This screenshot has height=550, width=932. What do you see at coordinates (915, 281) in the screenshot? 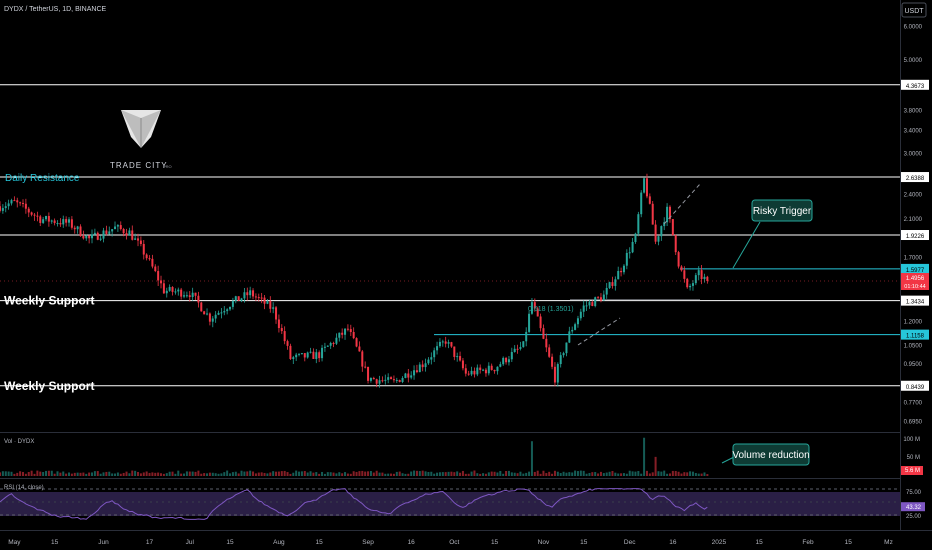
I see `current-price-tag` at bounding box center [915, 281].